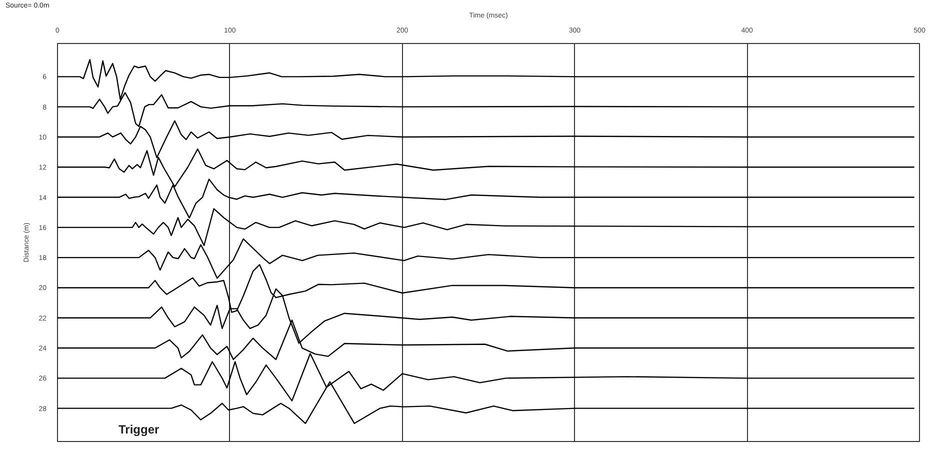 The height and width of the screenshot is (457, 933). What do you see at coordinates (139, 429) in the screenshot?
I see `annotation: Trigger` at bounding box center [139, 429].